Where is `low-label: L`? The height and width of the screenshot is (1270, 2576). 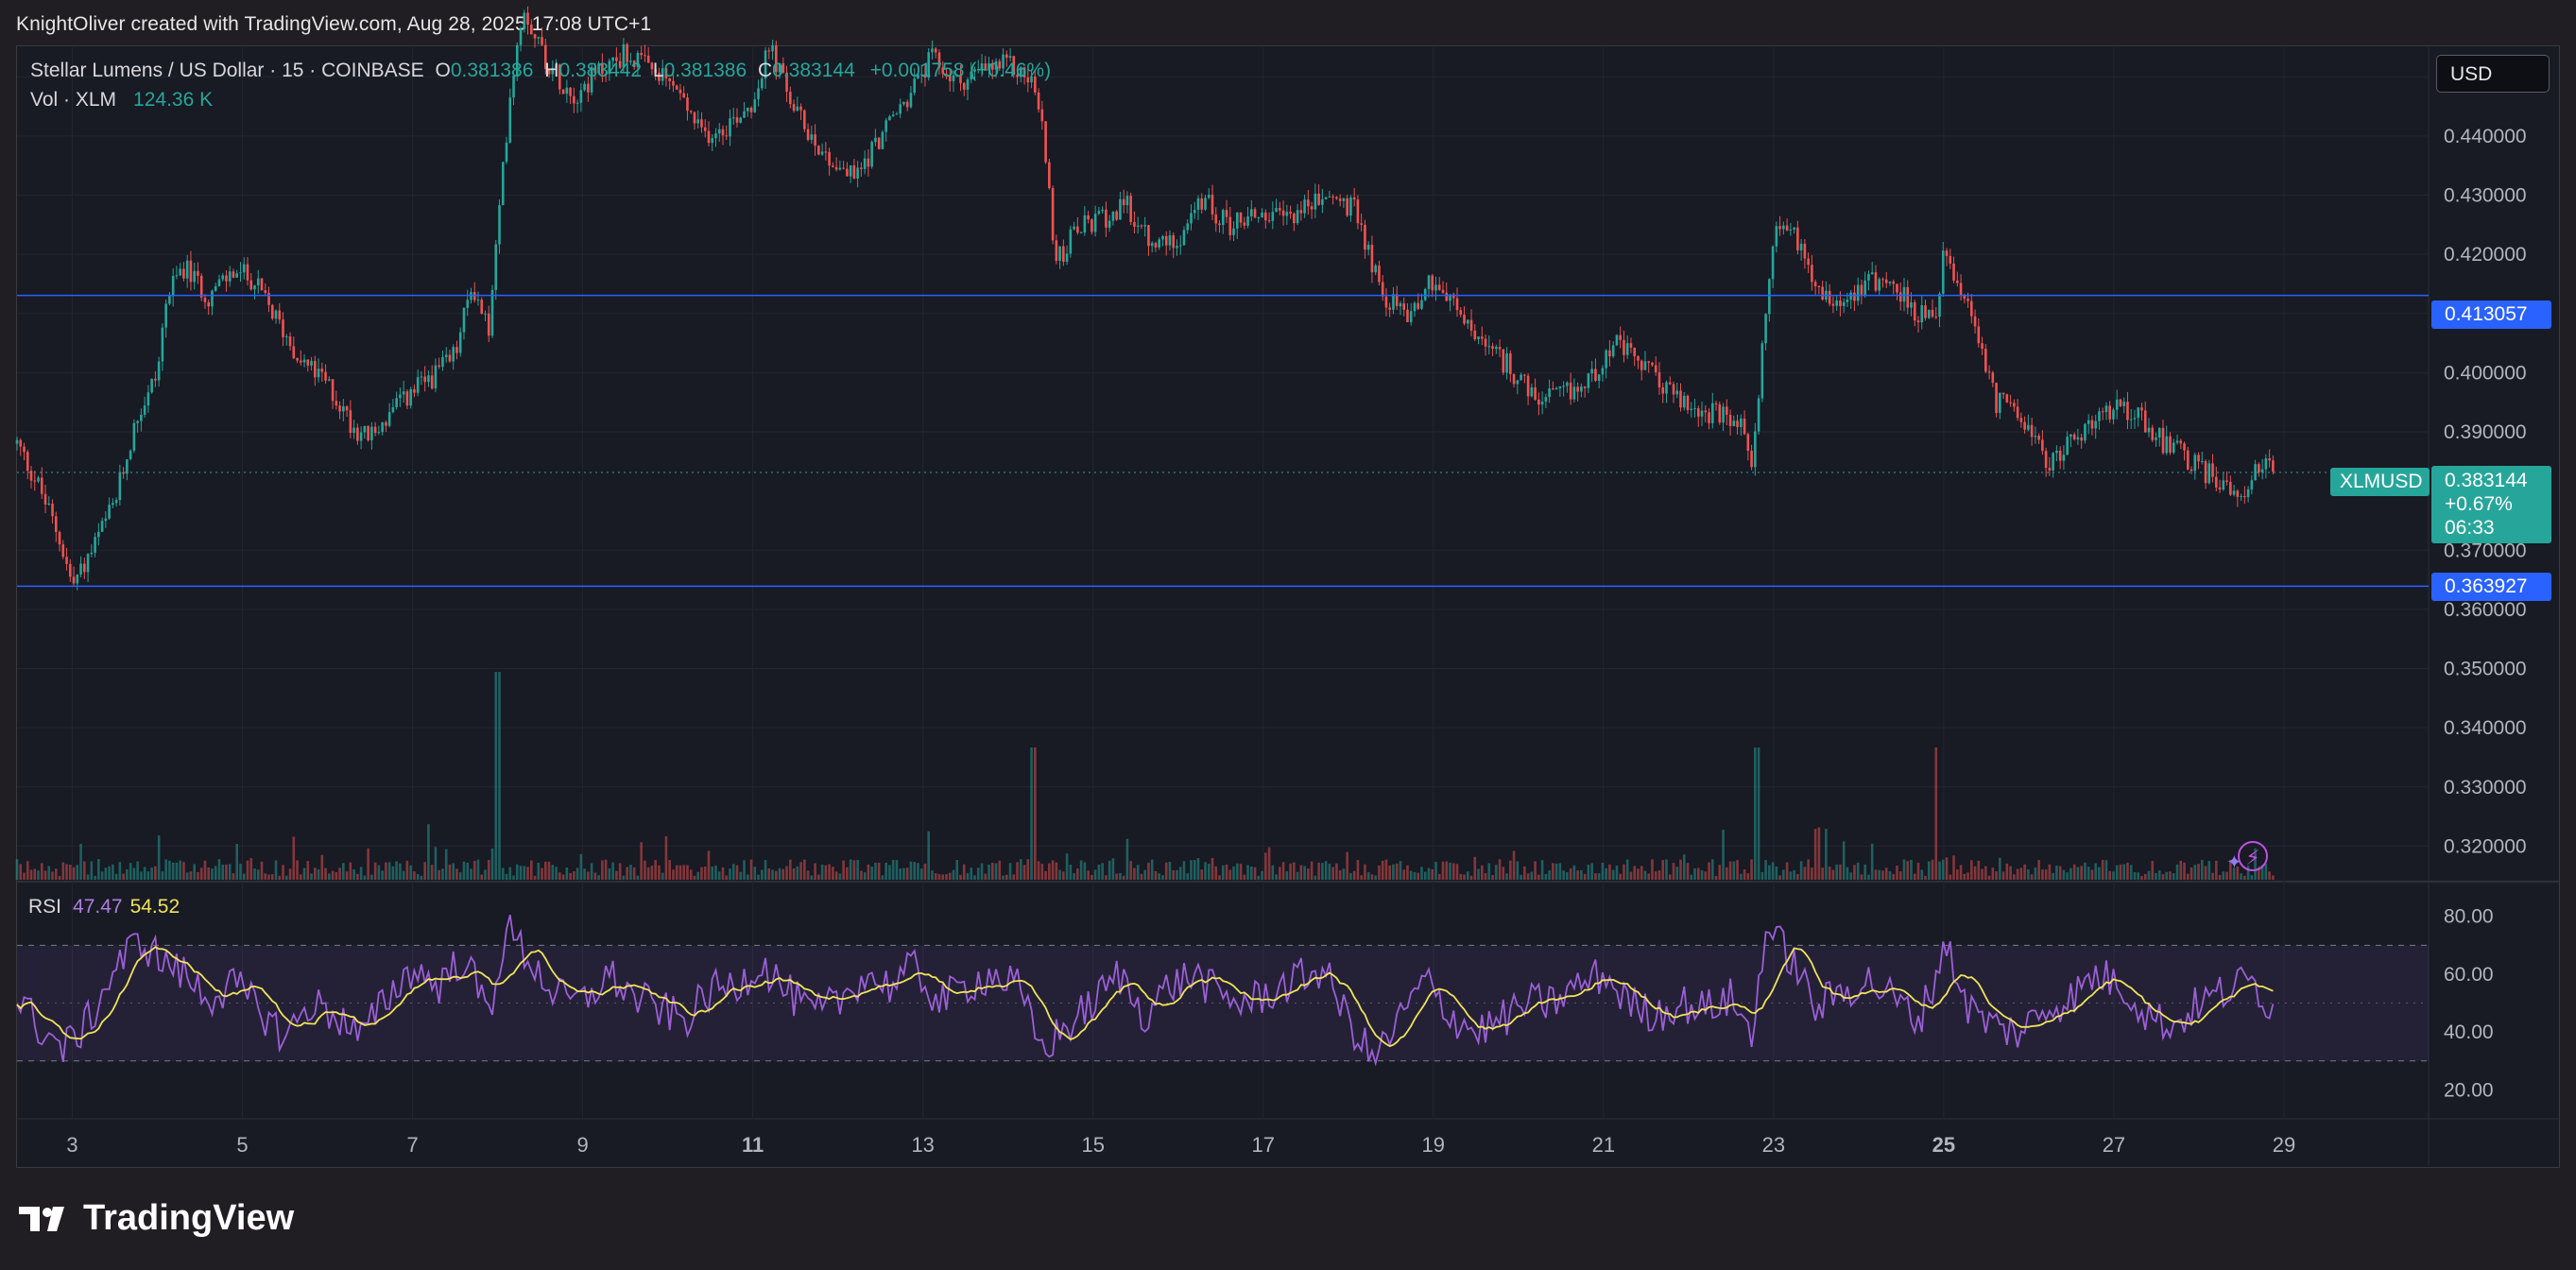
low-label: L is located at coordinates (658, 70).